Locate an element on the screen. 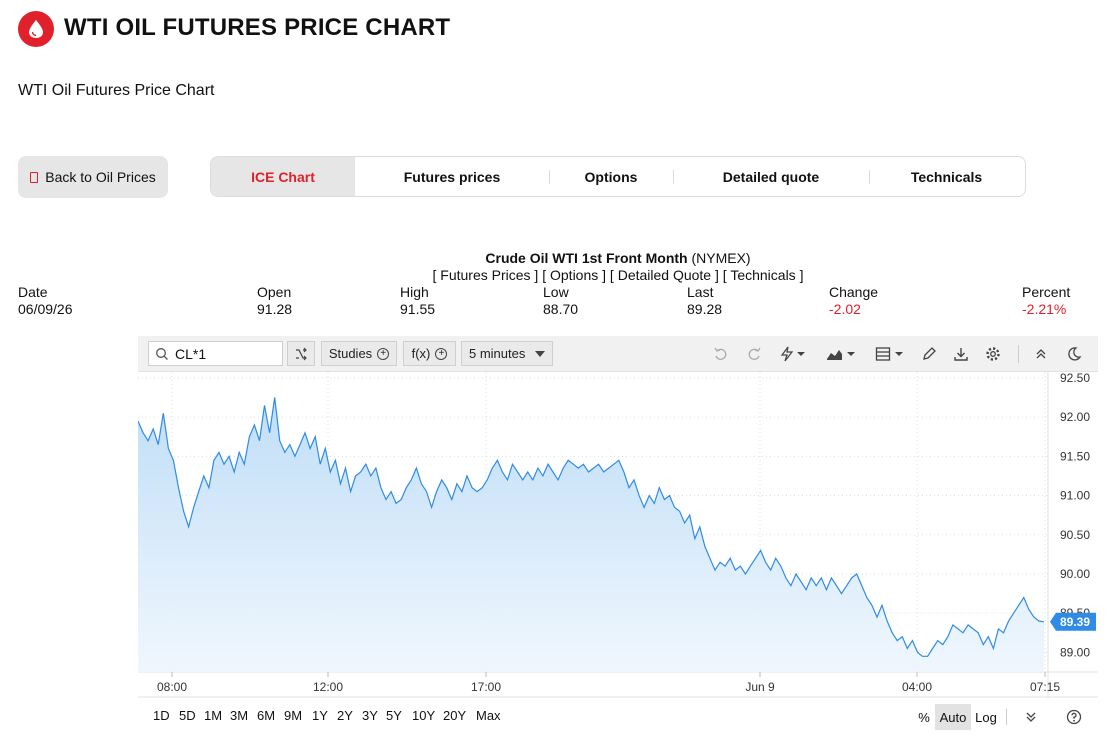 Image resolution: width=1118 pixels, height=738 pixels. y-tick-label: 89.00 is located at coordinates (1075, 652).